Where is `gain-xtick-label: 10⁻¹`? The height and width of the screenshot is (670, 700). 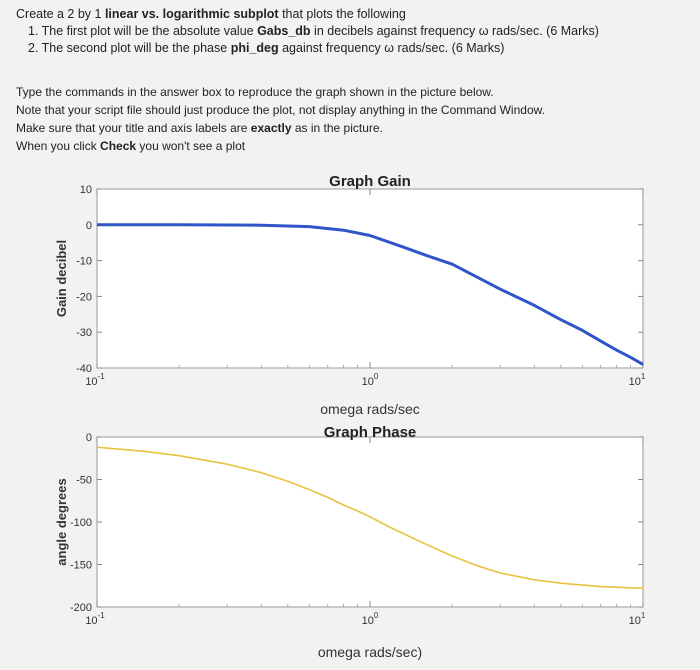 gain-xtick-label: 10⁻¹ is located at coordinates (95, 380).